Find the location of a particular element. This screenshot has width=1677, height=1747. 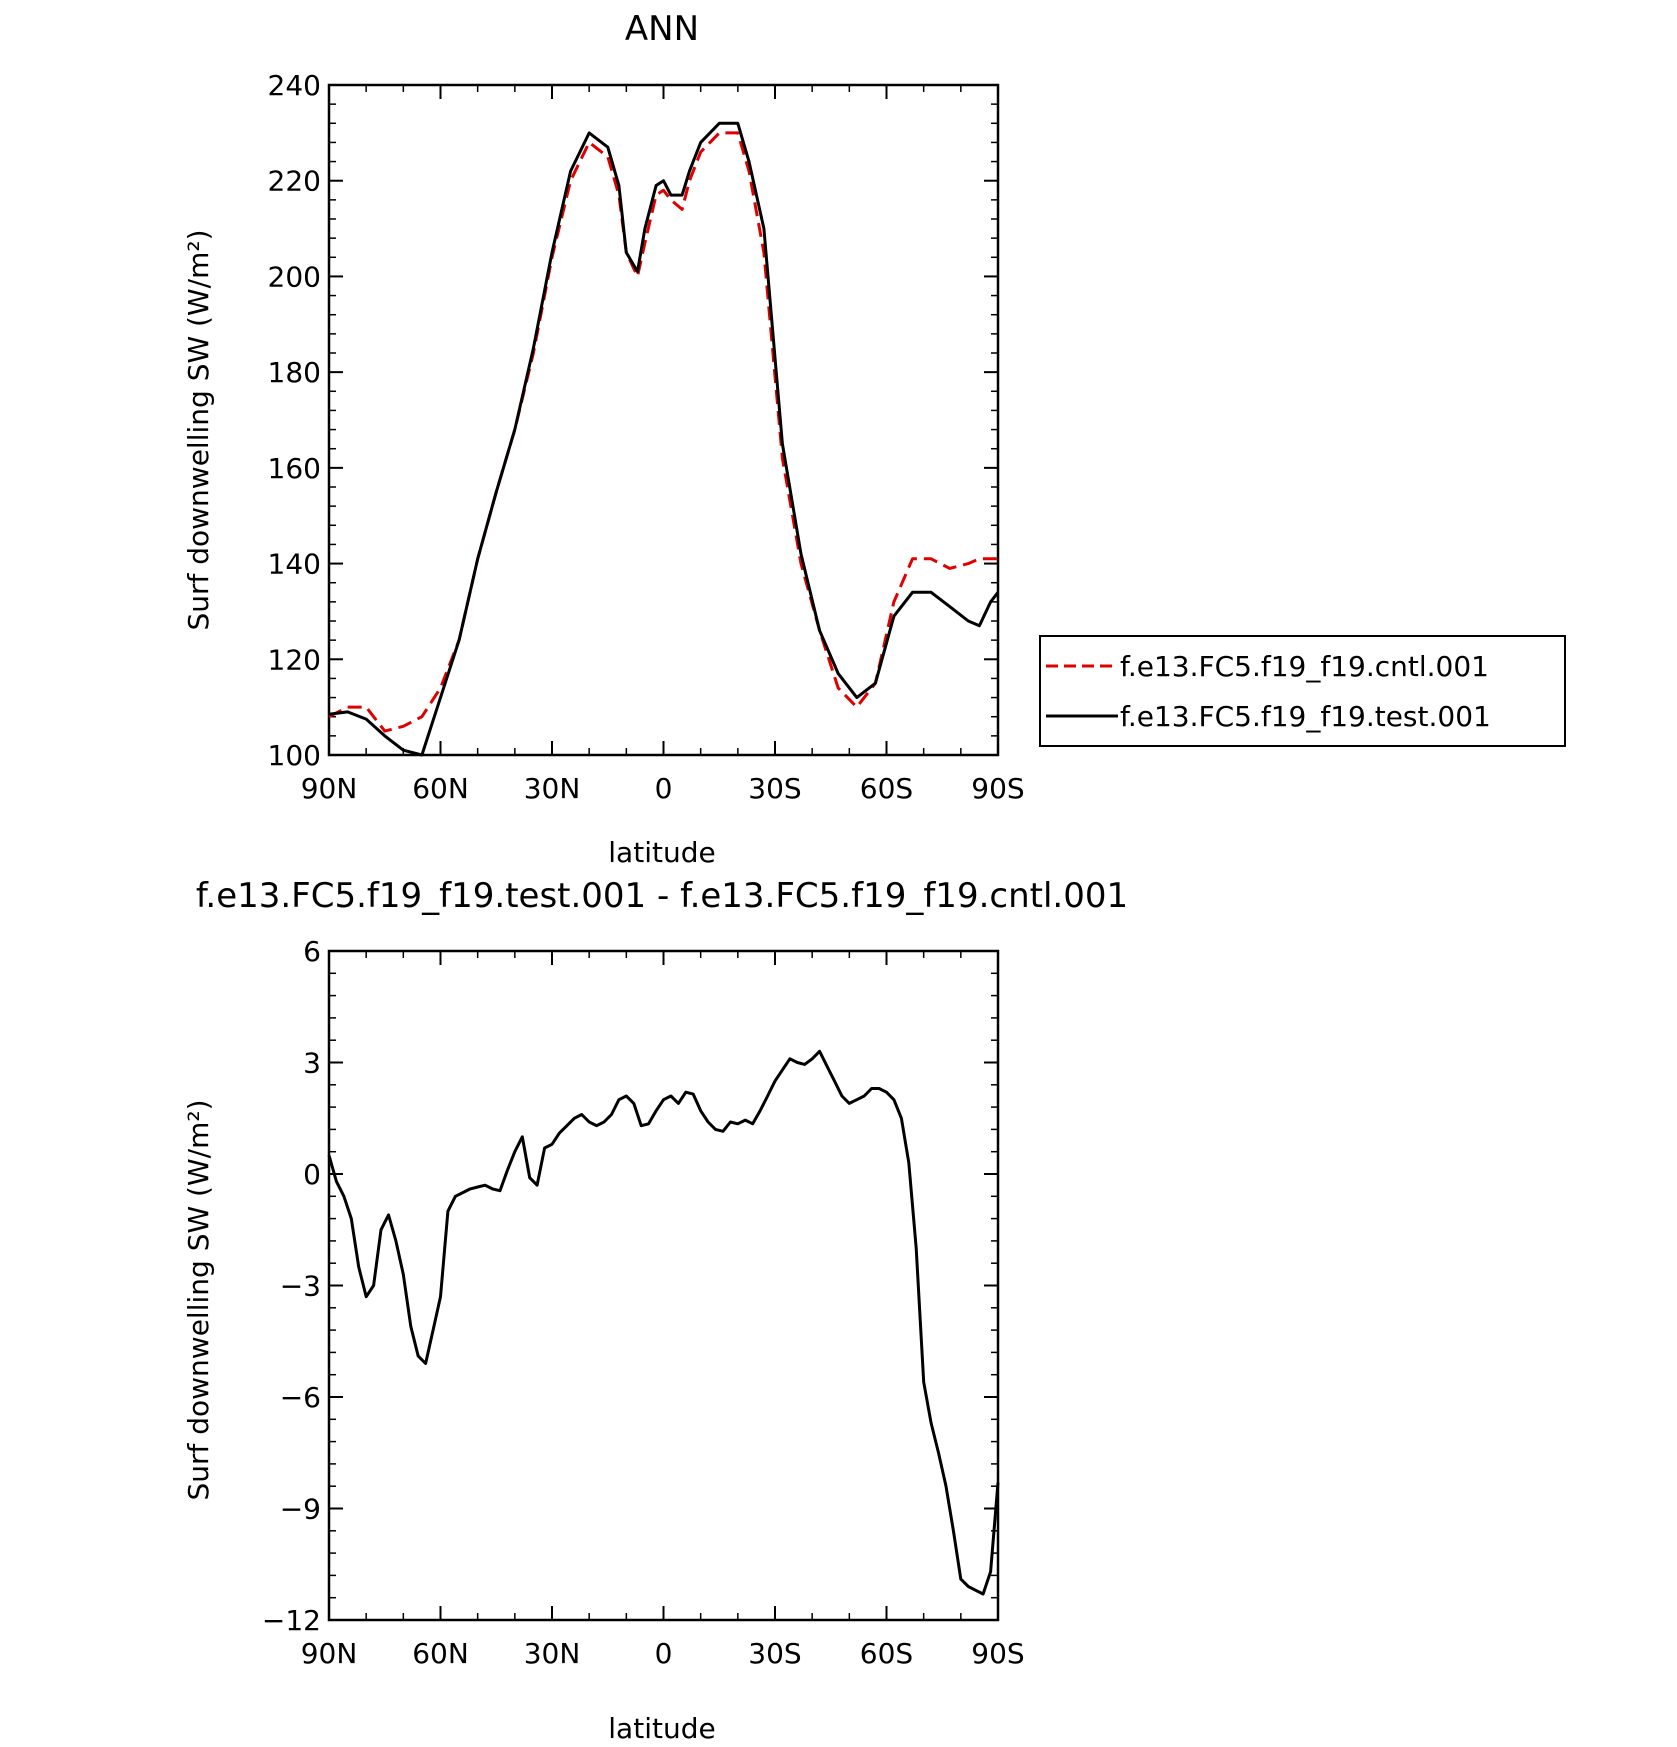

top-y-tick-label: 220 is located at coordinates (294, 181).